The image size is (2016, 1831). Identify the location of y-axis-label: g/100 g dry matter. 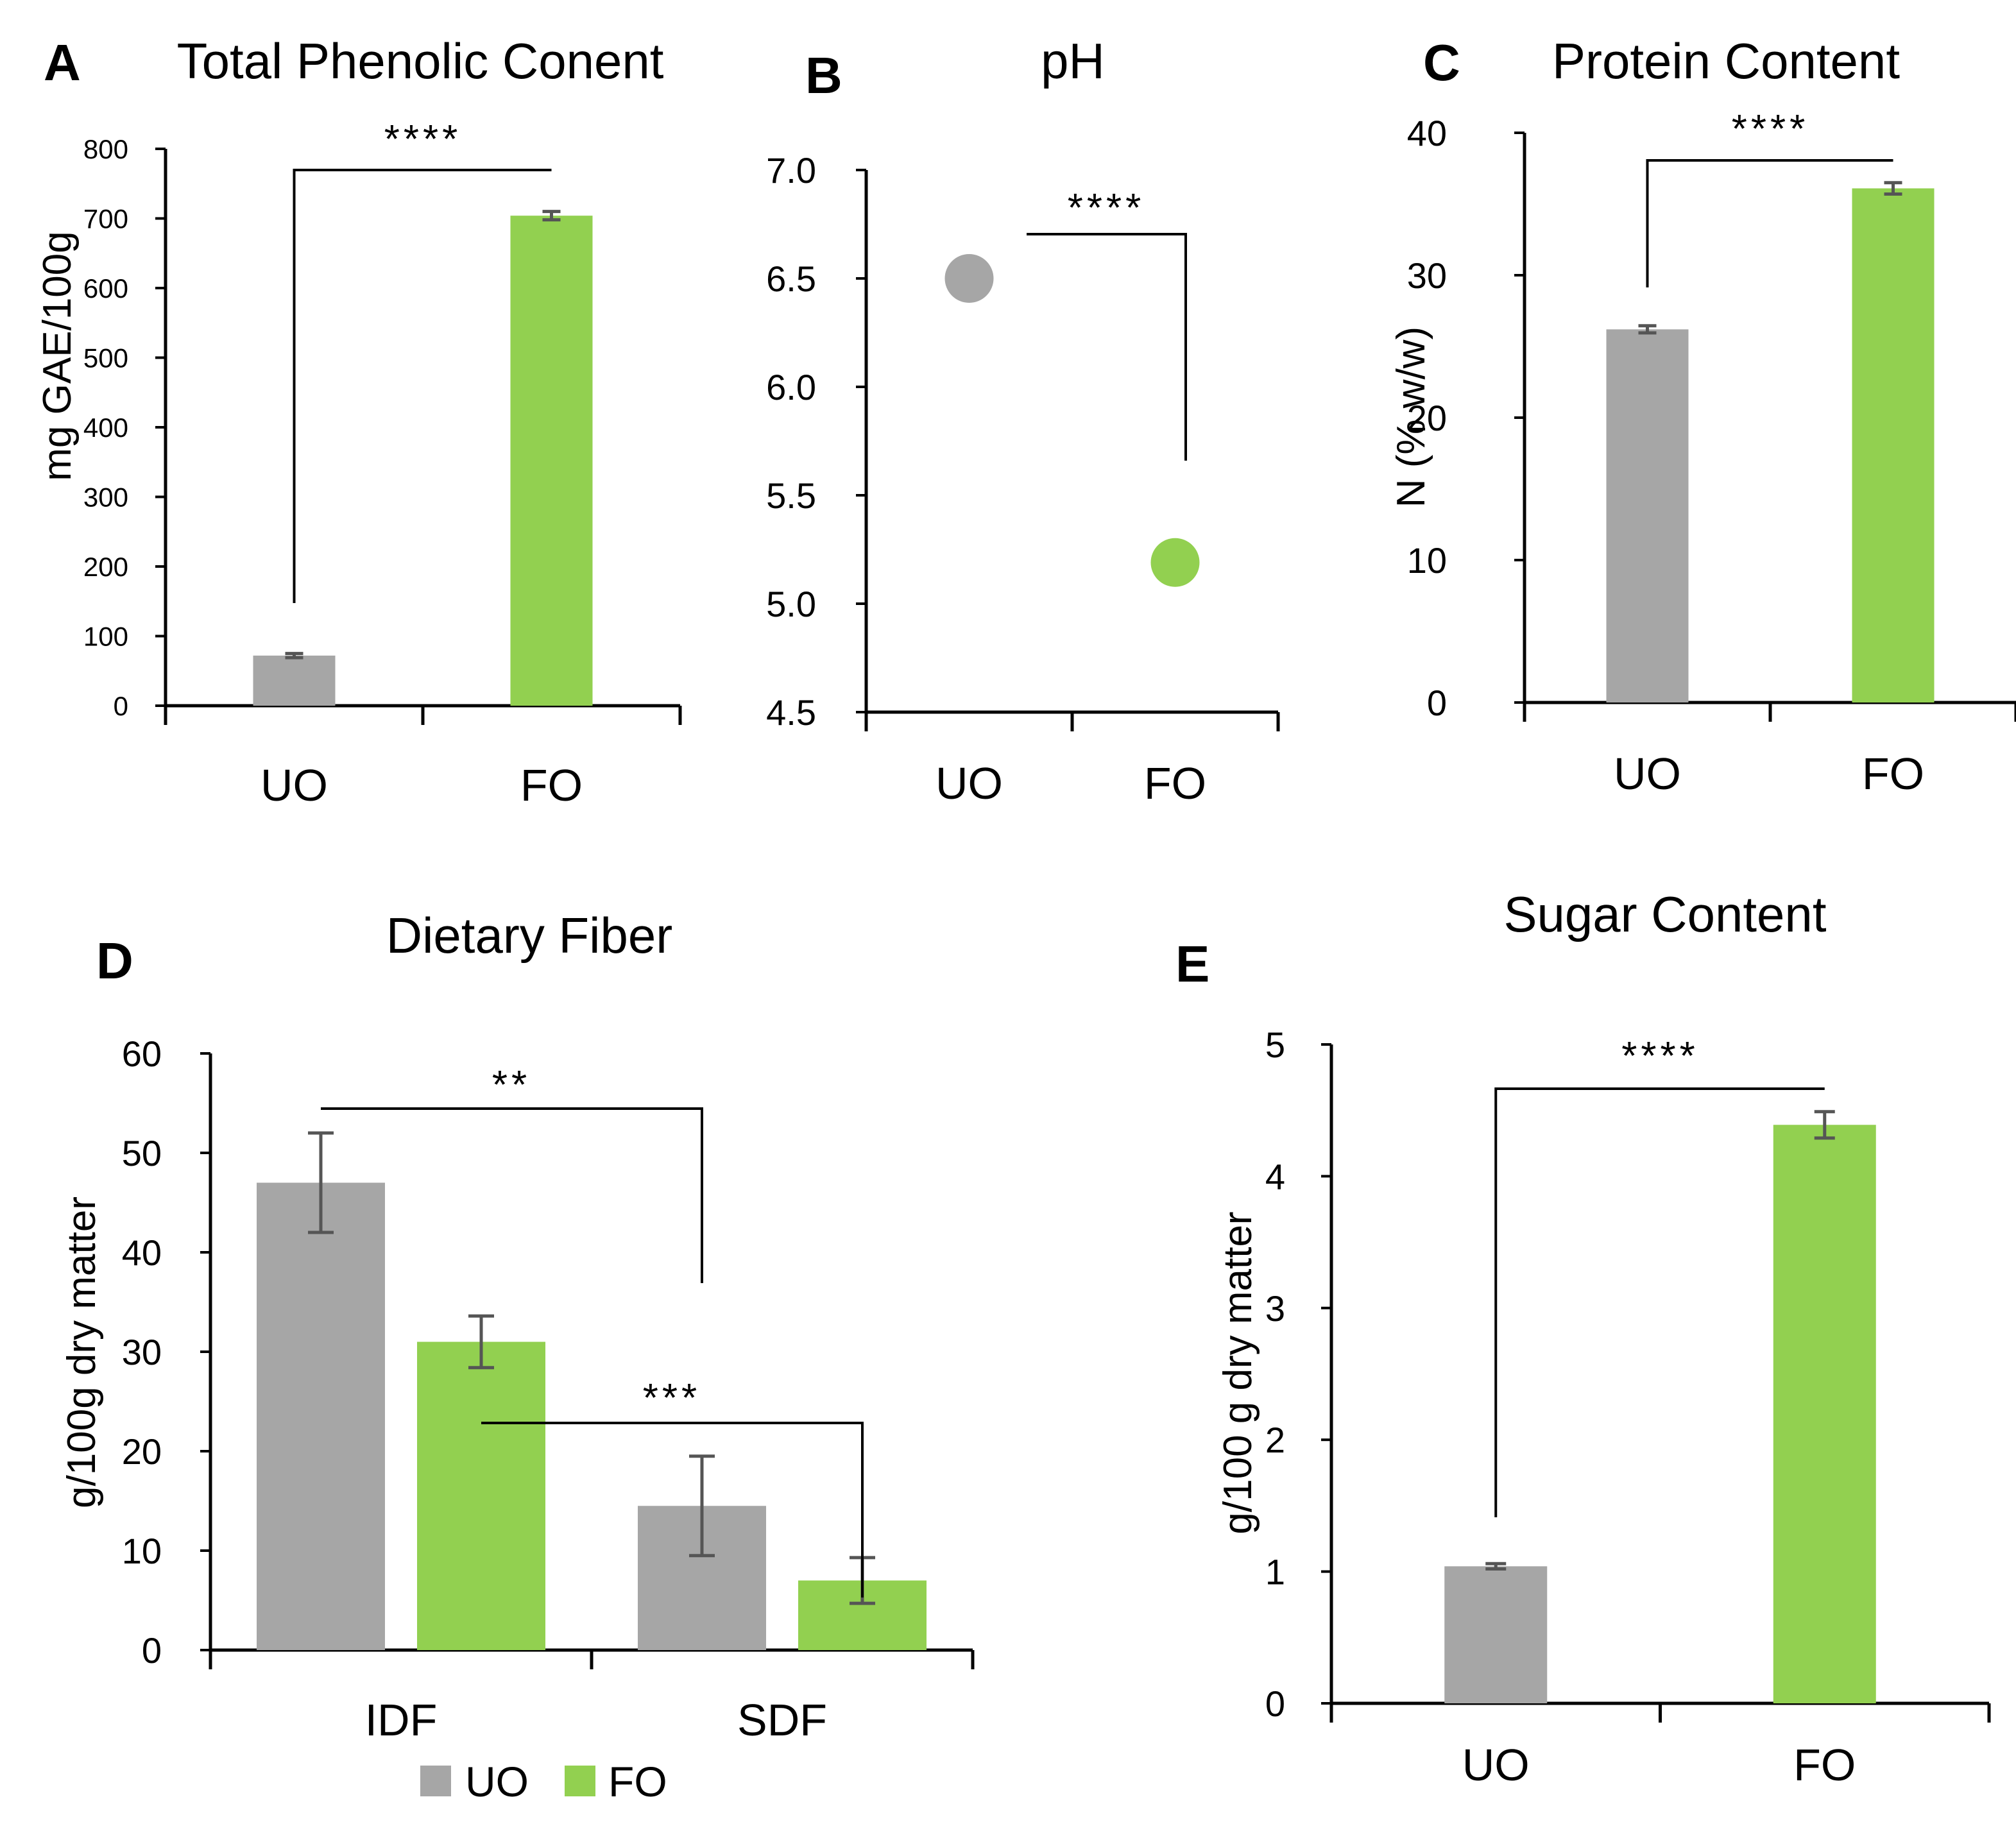
(1238, 1372).